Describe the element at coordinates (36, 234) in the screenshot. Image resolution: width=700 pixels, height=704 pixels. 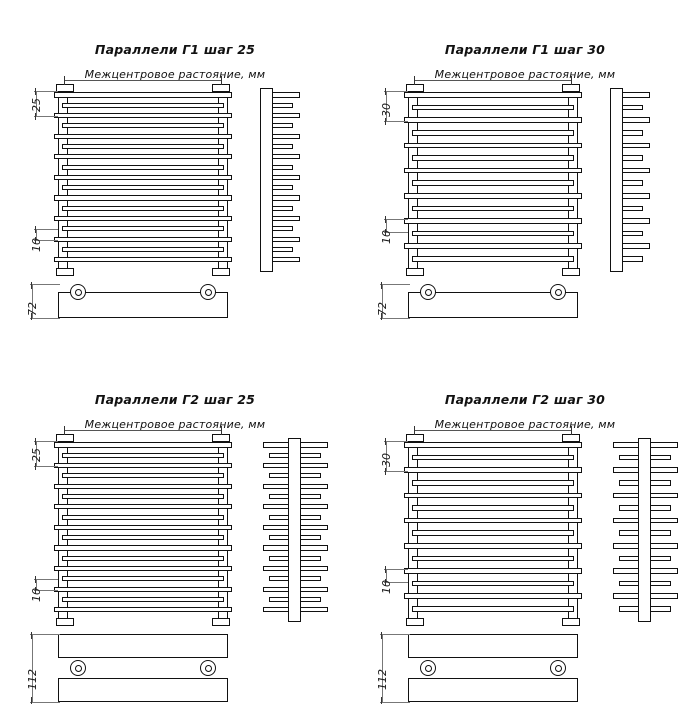
I see `dimension-line-gap` at that location.